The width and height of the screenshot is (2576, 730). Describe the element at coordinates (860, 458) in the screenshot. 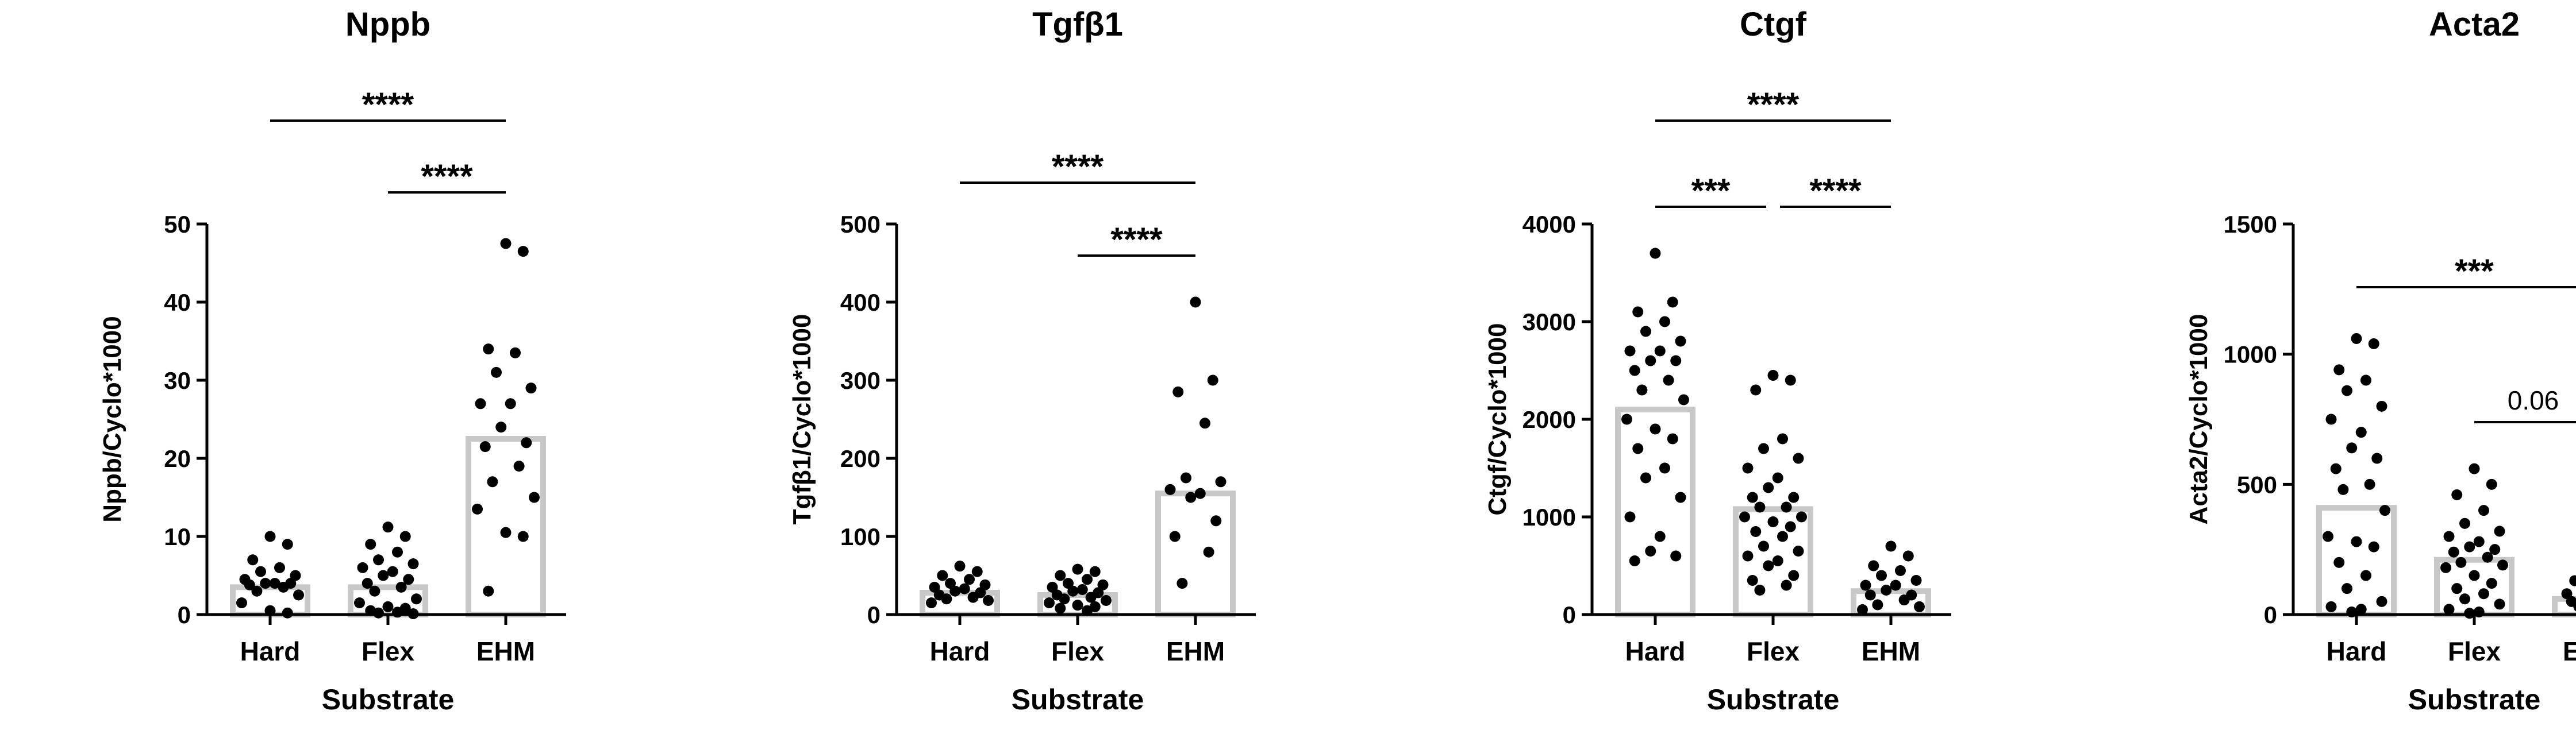

I see `y-tick-label: 200` at that location.